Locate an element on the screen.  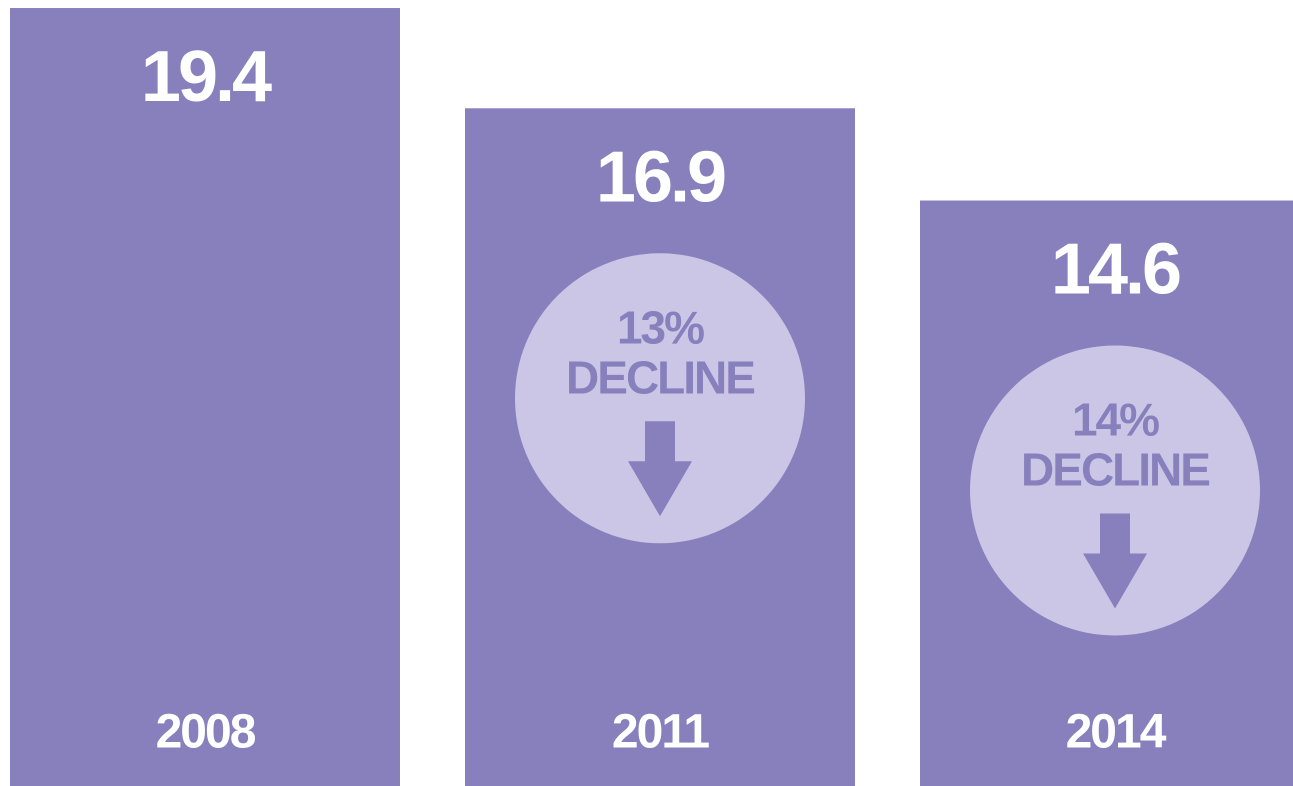
value-label: 14.6 is located at coordinates (1115, 270).